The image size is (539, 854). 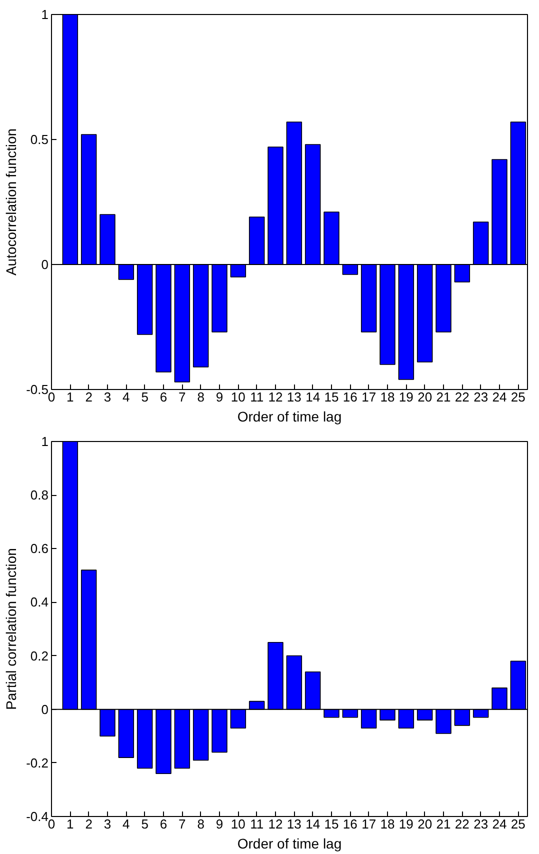 I want to click on y-axis-title: Partial correlation function, so click(x=11, y=629).